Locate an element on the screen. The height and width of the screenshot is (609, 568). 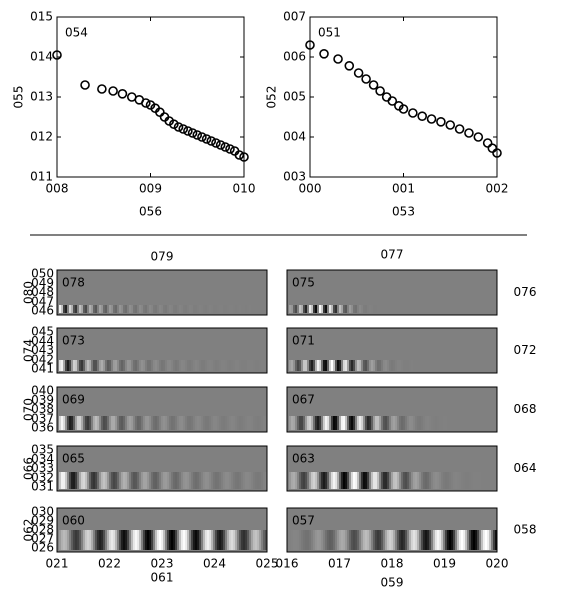
y-tick-label: 027 is located at coordinates (42, 539).